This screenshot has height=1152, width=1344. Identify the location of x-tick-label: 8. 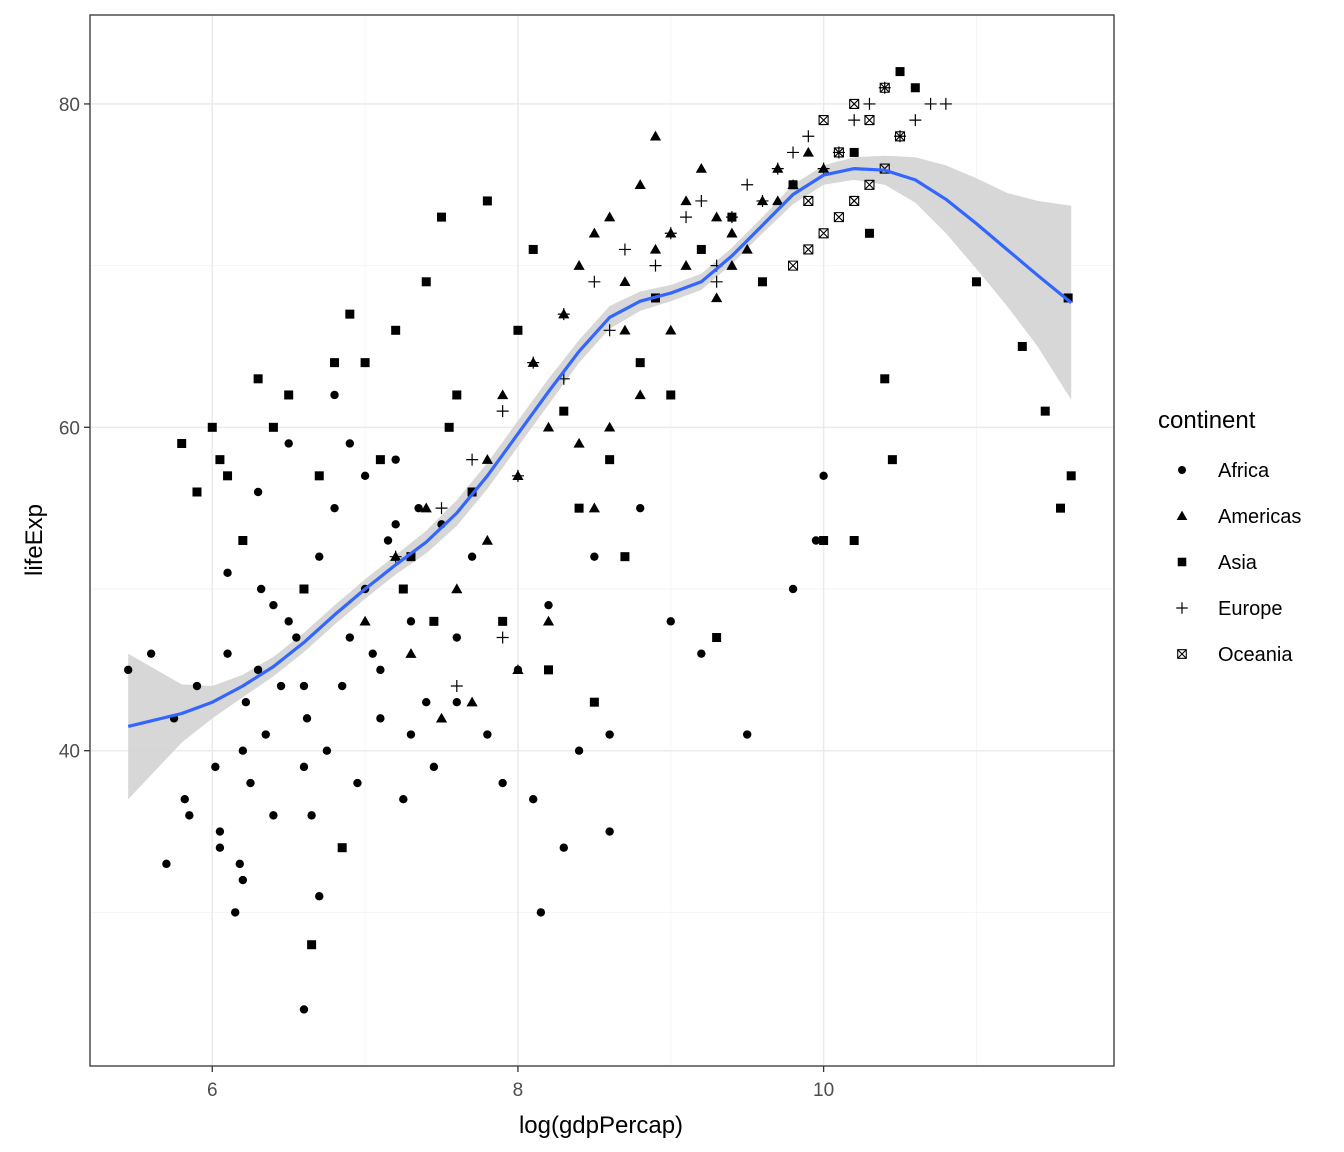
(518, 1090).